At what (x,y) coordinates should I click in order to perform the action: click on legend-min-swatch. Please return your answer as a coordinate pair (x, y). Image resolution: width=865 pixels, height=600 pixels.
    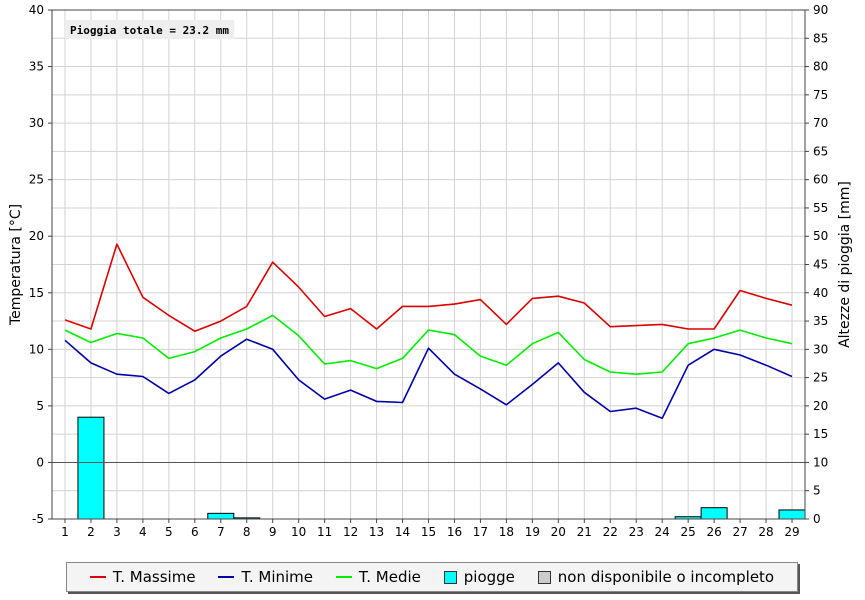
    Looking at the image, I should click on (226, 577).